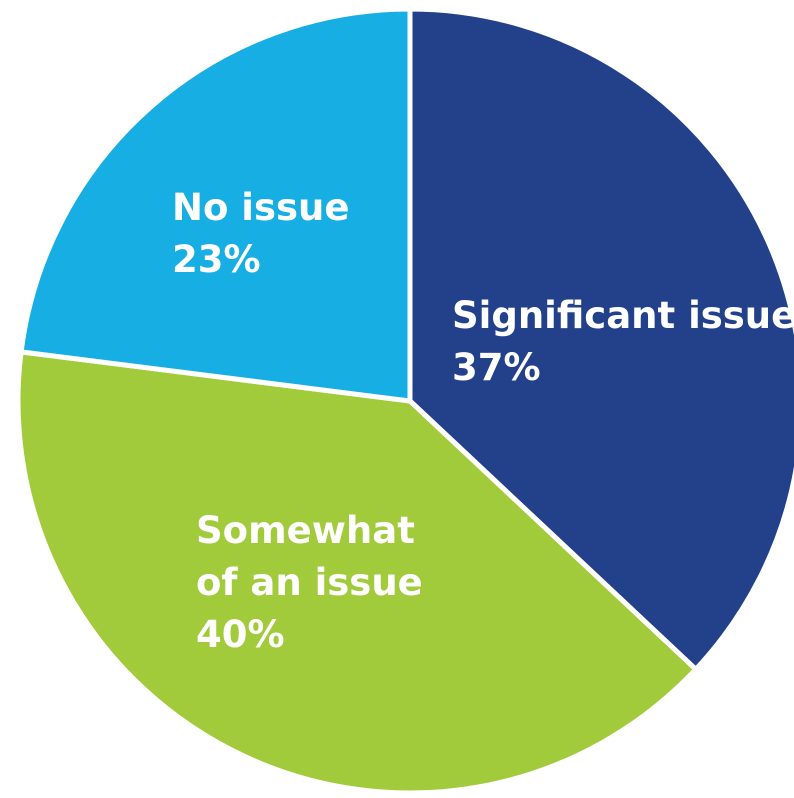 This screenshot has width=794, height=798. Describe the element at coordinates (216, 259) in the screenshot. I see `slice-percent-label: 23%` at that location.